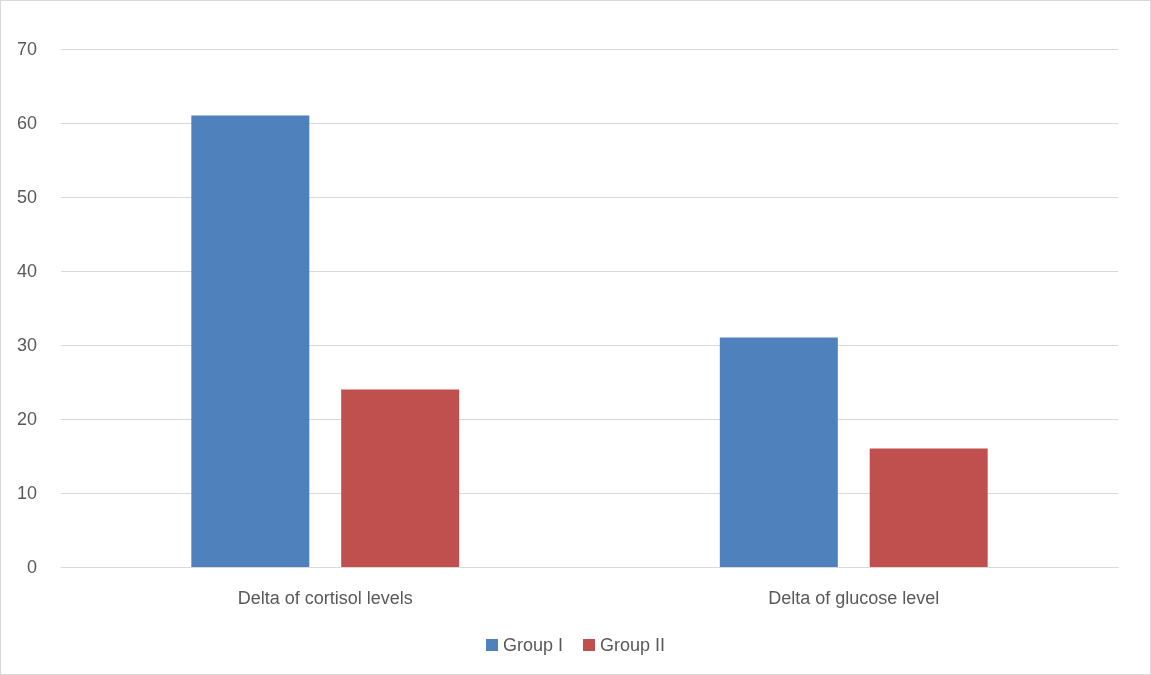 The image size is (1151, 675). I want to click on y-tick-label: 10, so click(26, 493).